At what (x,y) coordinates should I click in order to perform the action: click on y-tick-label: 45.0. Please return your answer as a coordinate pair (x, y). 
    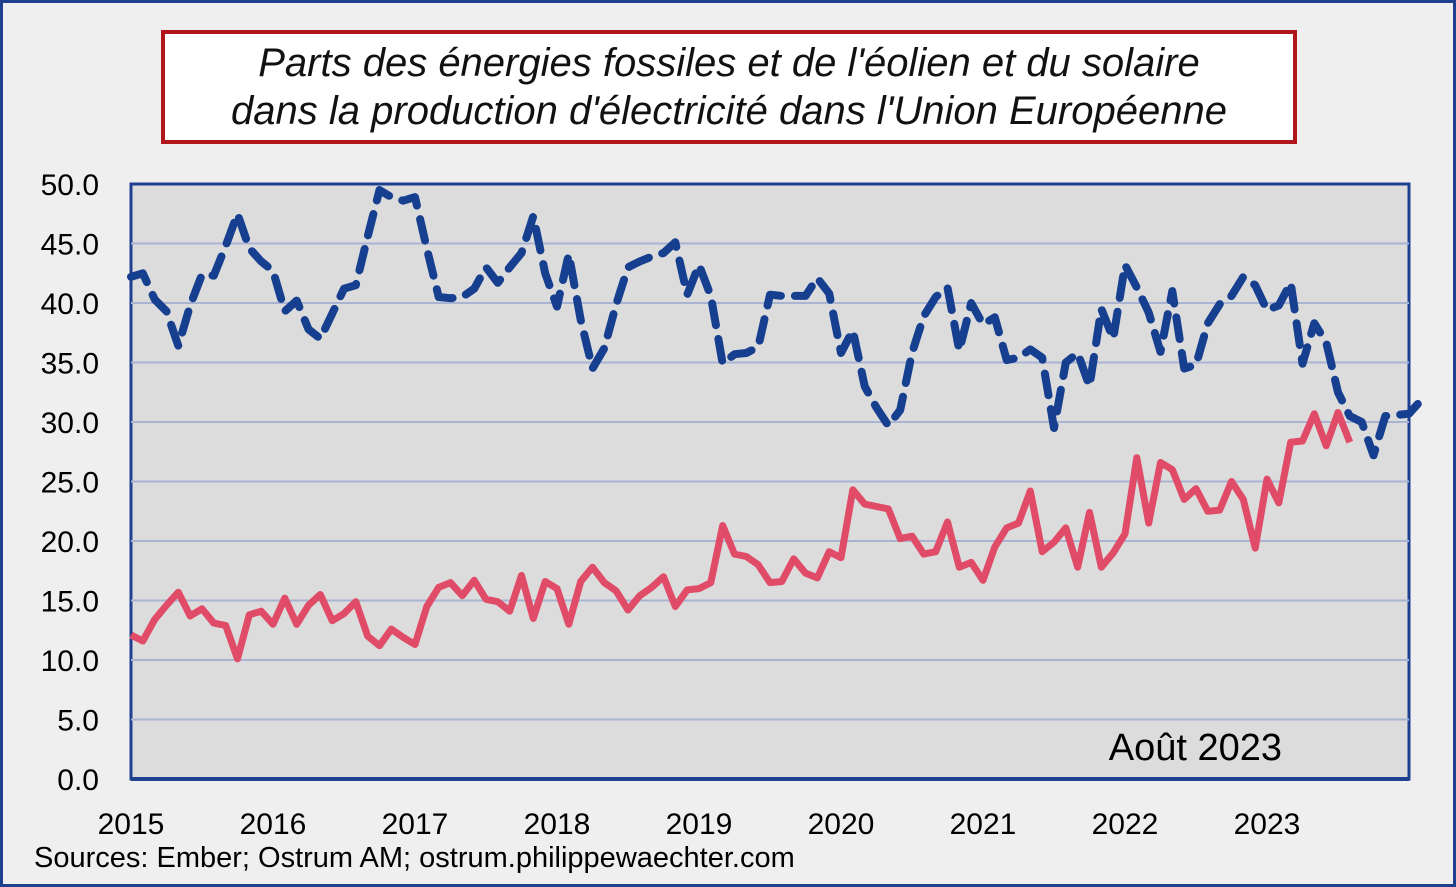
    Looking at the image, I should click on (70, 245).